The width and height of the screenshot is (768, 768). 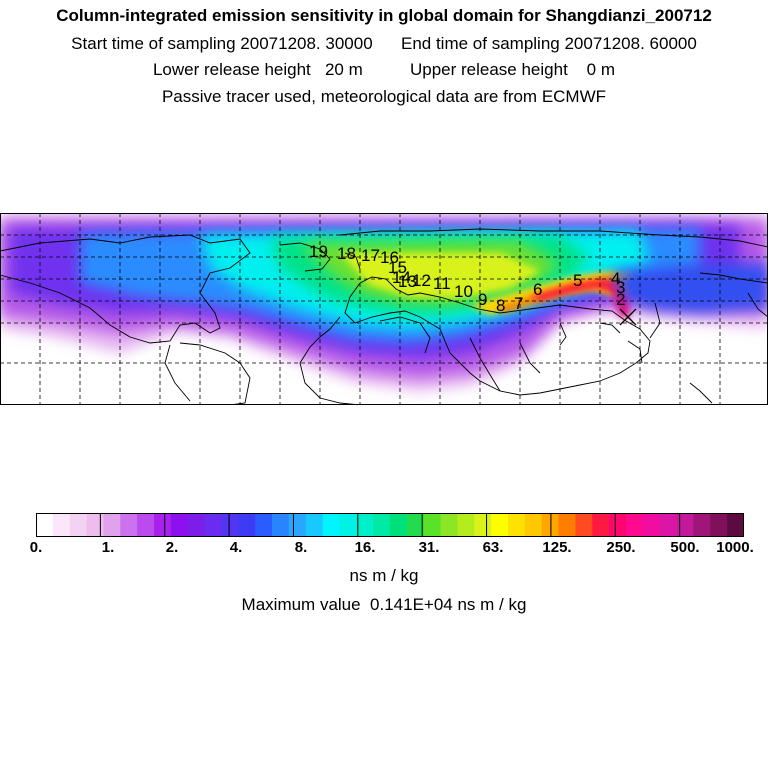 What do you see at coordinates (500, 305) in the screenshot?
I see `trajectory-label-8: 8` at bounding box center [500, 305].